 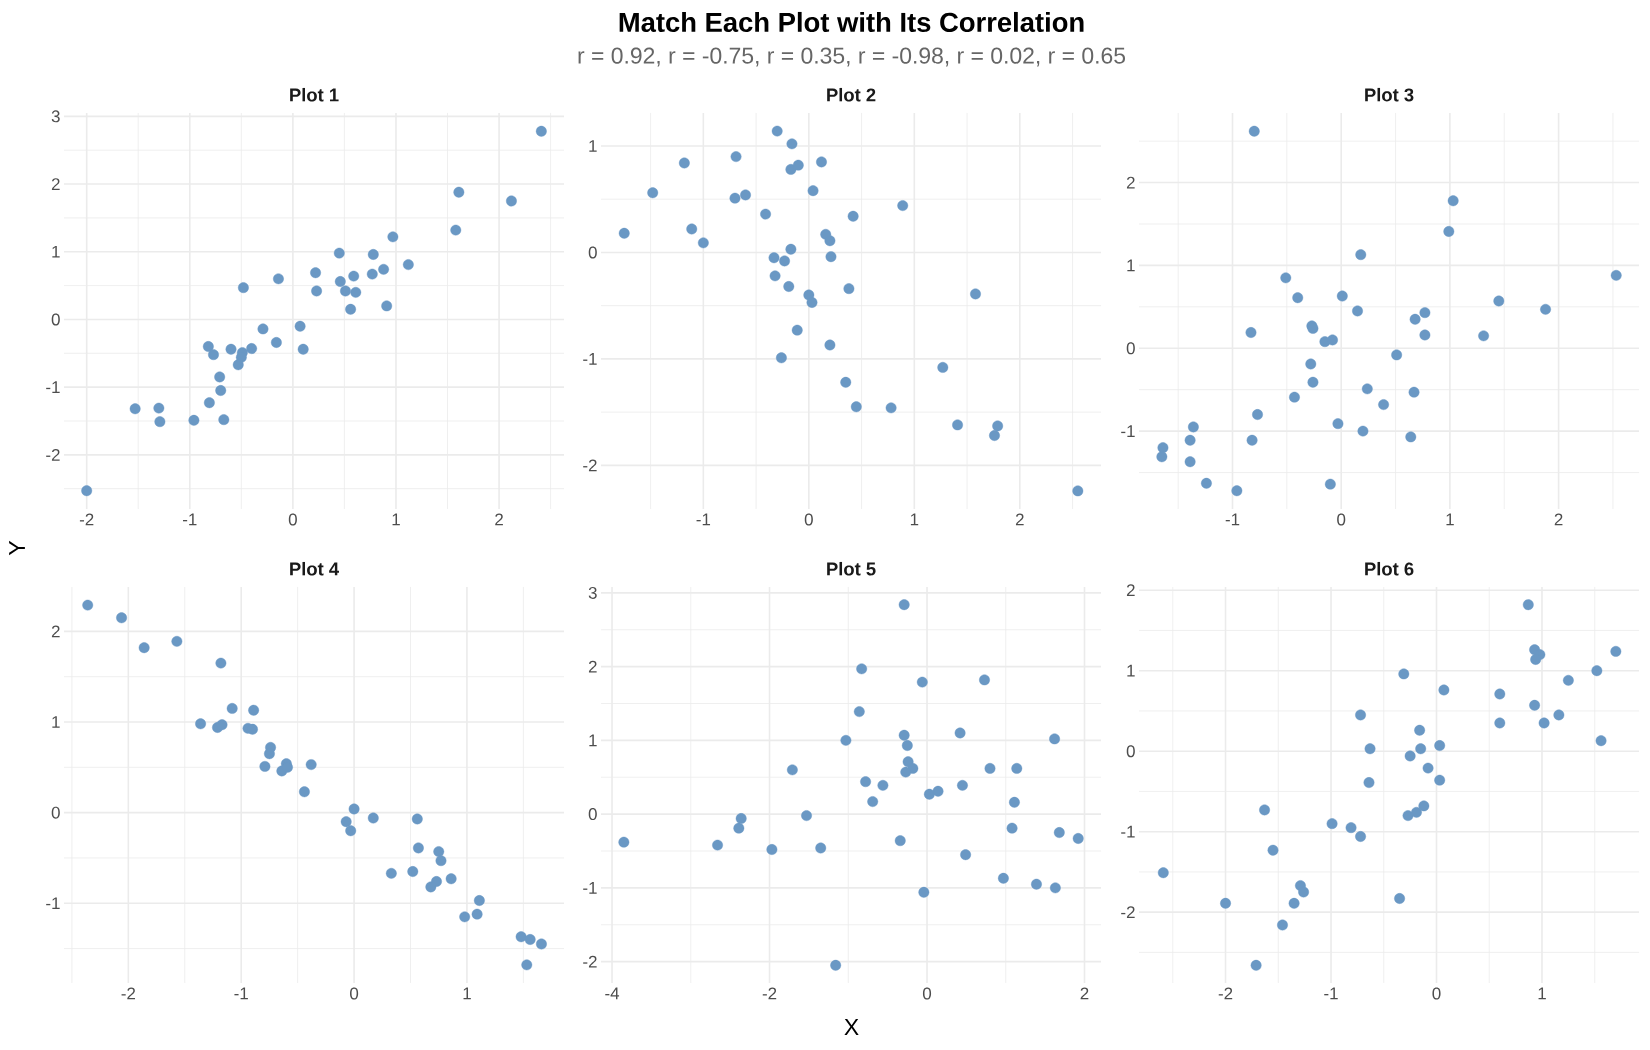 What do you see at coordinates (851, 1027) in the screenshot?
I see `text: X` at bounding box center [851, 1027].